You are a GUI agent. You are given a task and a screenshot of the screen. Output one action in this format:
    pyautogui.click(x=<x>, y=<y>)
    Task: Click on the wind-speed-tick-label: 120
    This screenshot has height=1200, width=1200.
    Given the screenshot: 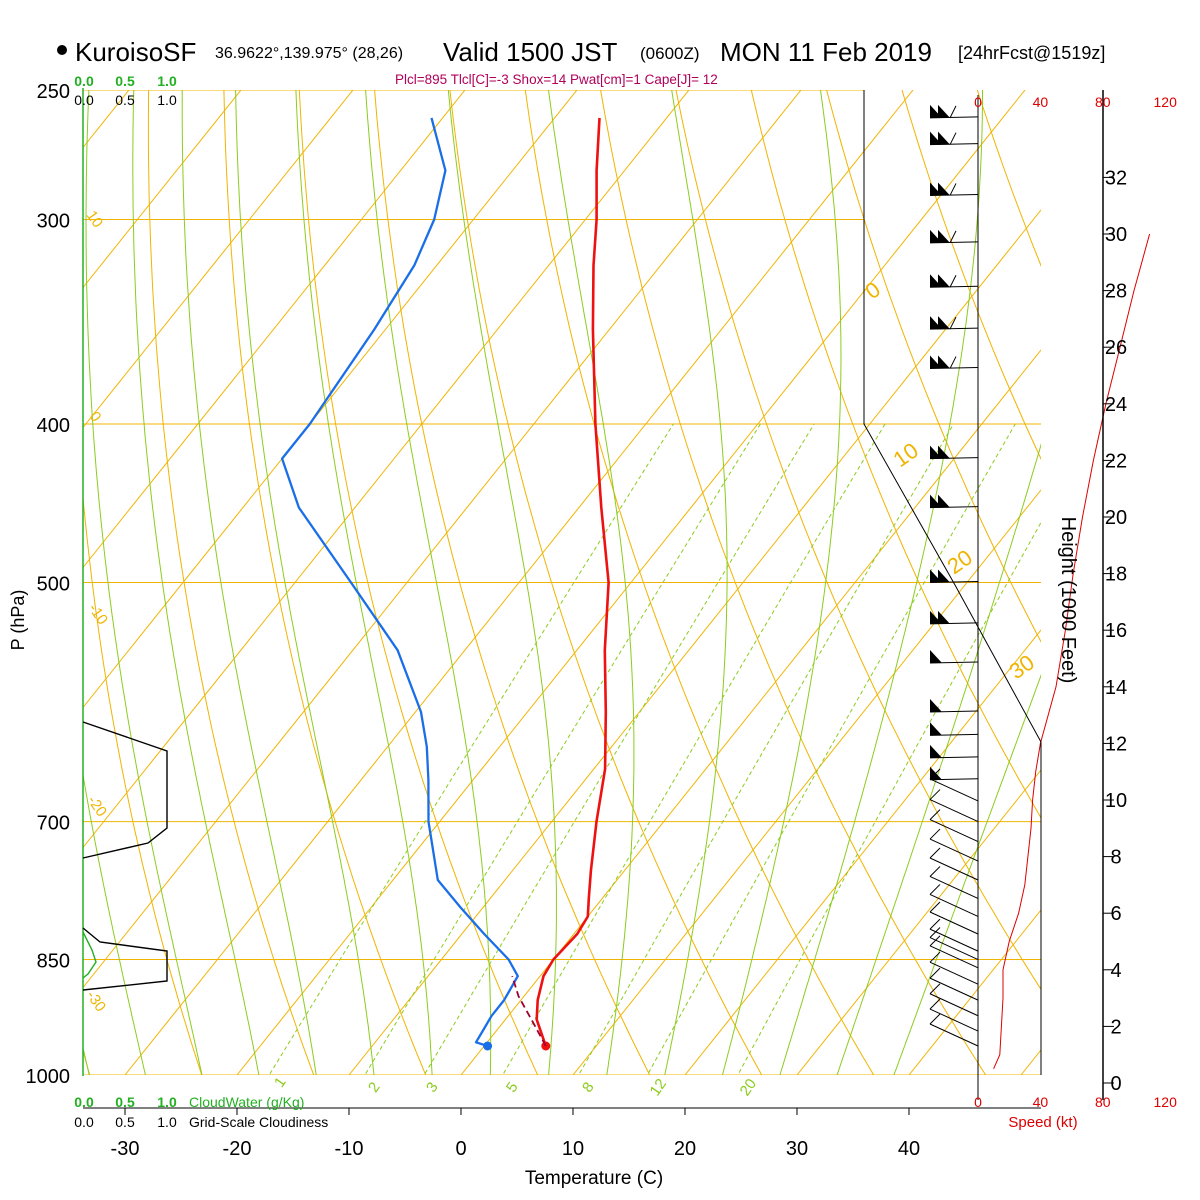 What is the action you would take?
    pyautogui.click(x=1166, y=102)
    